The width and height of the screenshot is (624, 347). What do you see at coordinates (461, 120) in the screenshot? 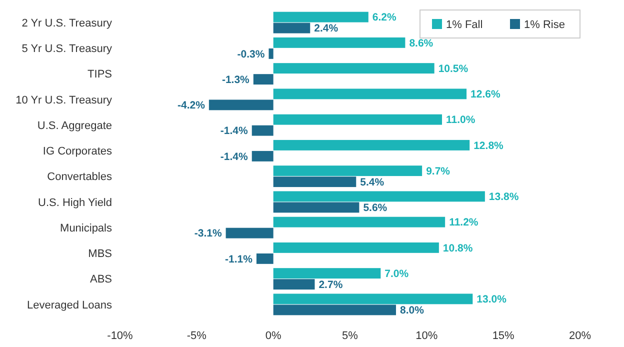
I see `data-label: 11.0%` at bounding box center [461, 120].